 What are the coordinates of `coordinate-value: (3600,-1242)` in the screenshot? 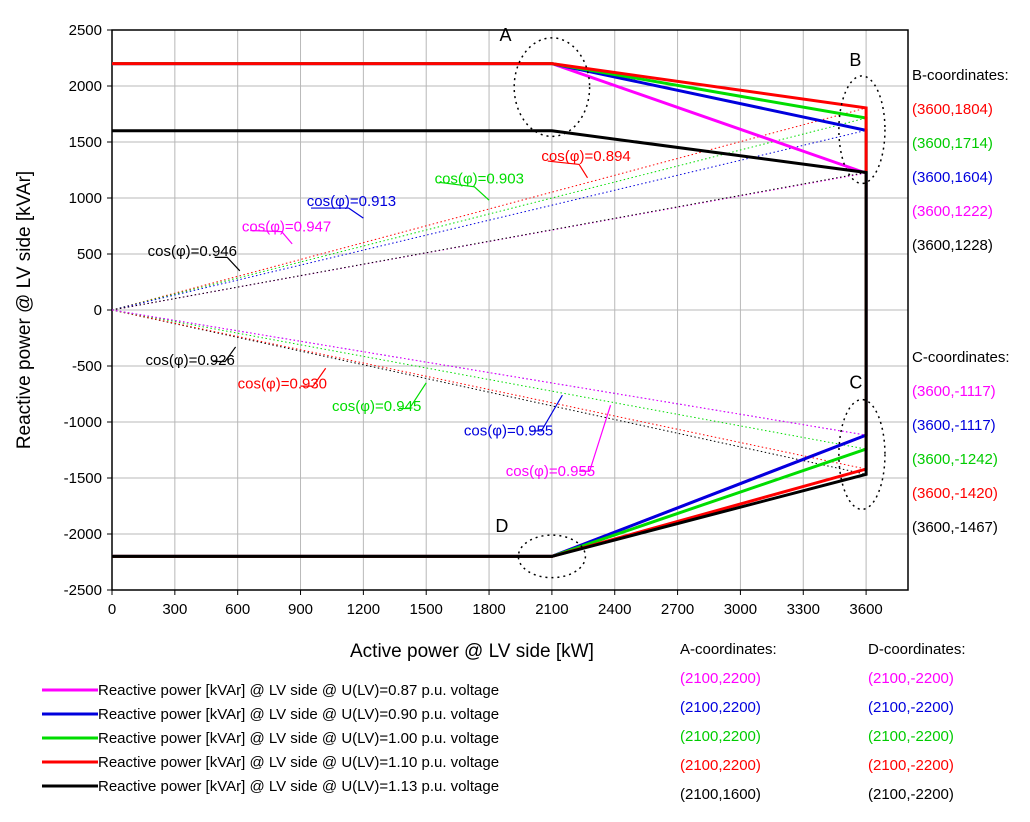 It's located at (955, 459).